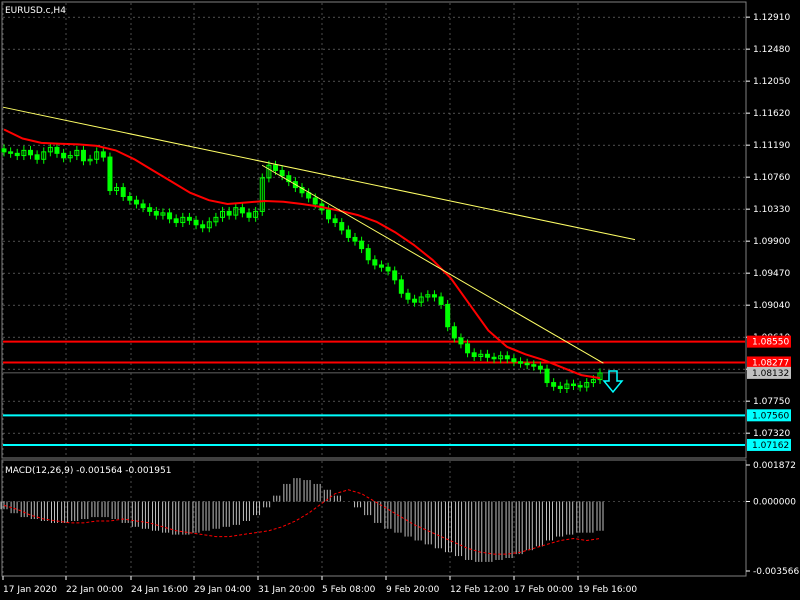 Image resolution: width=800 pixels, height=600 pixels. Describe the element at coordinates (771, 50) in the screenshot. I see `y-tick-label: 1.12480` at that location.